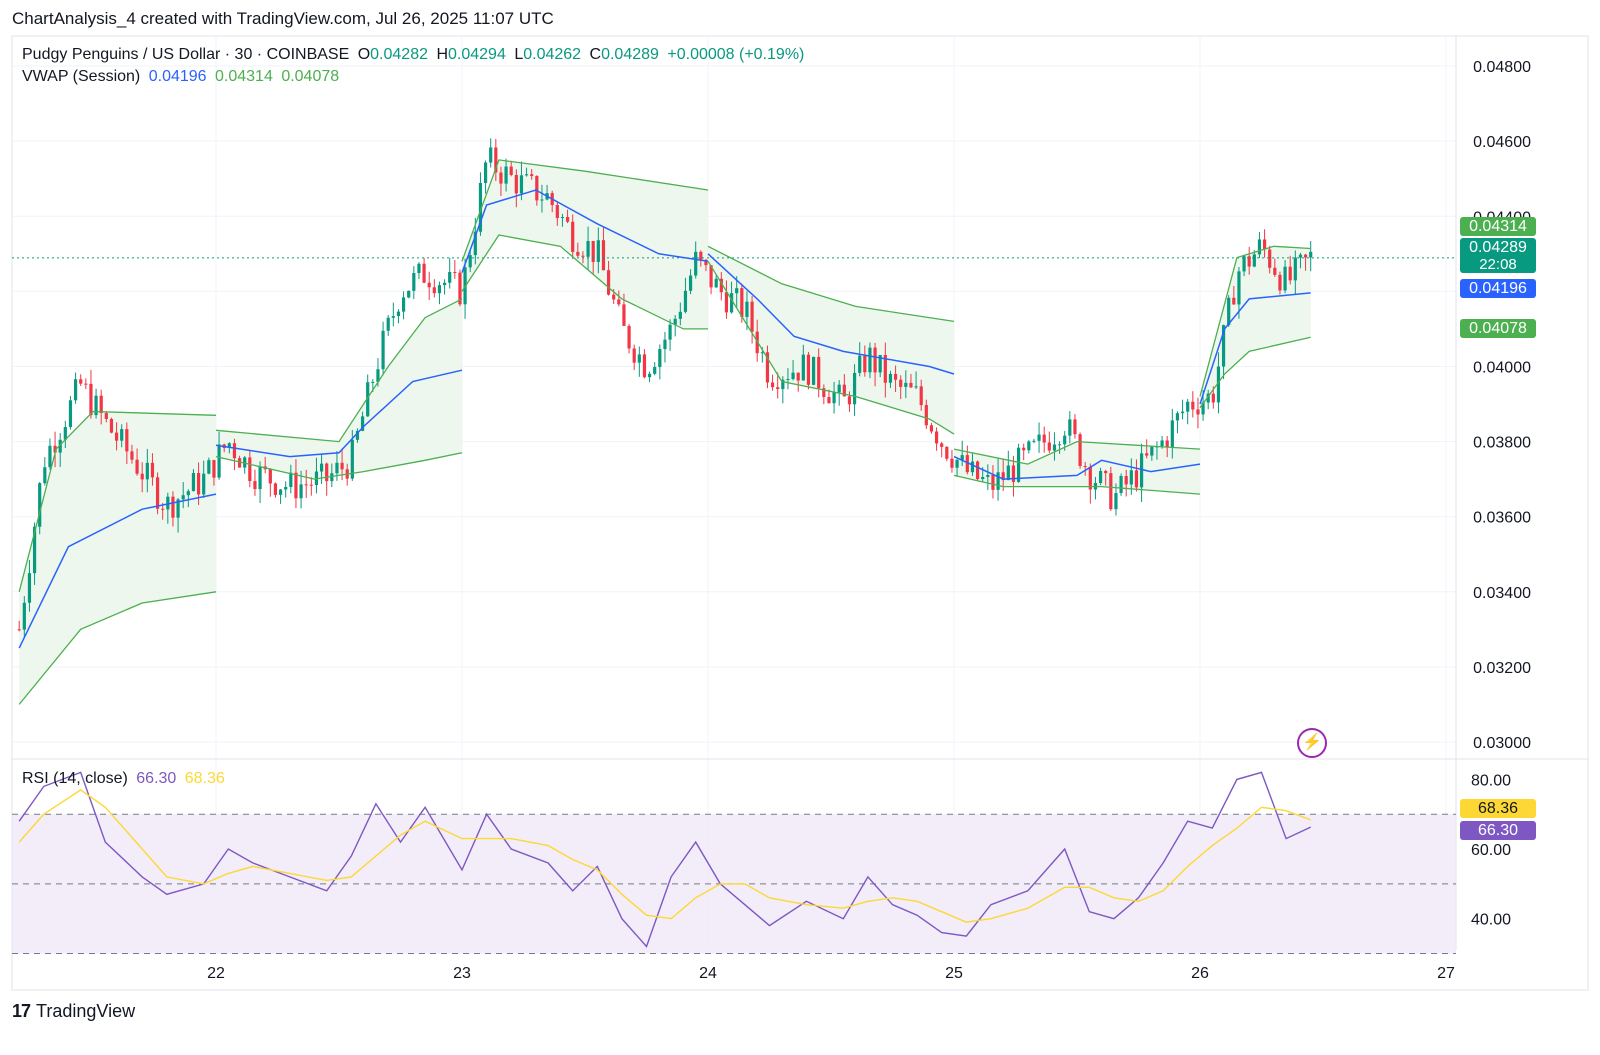 Image resolution: width=1600 pixels, height=1055 pixels. What do you see at coordinates (73, 1011) in the screenshot?
I see `tradingview-logo: 17 TradingView` at bounding box center [73, 1011].